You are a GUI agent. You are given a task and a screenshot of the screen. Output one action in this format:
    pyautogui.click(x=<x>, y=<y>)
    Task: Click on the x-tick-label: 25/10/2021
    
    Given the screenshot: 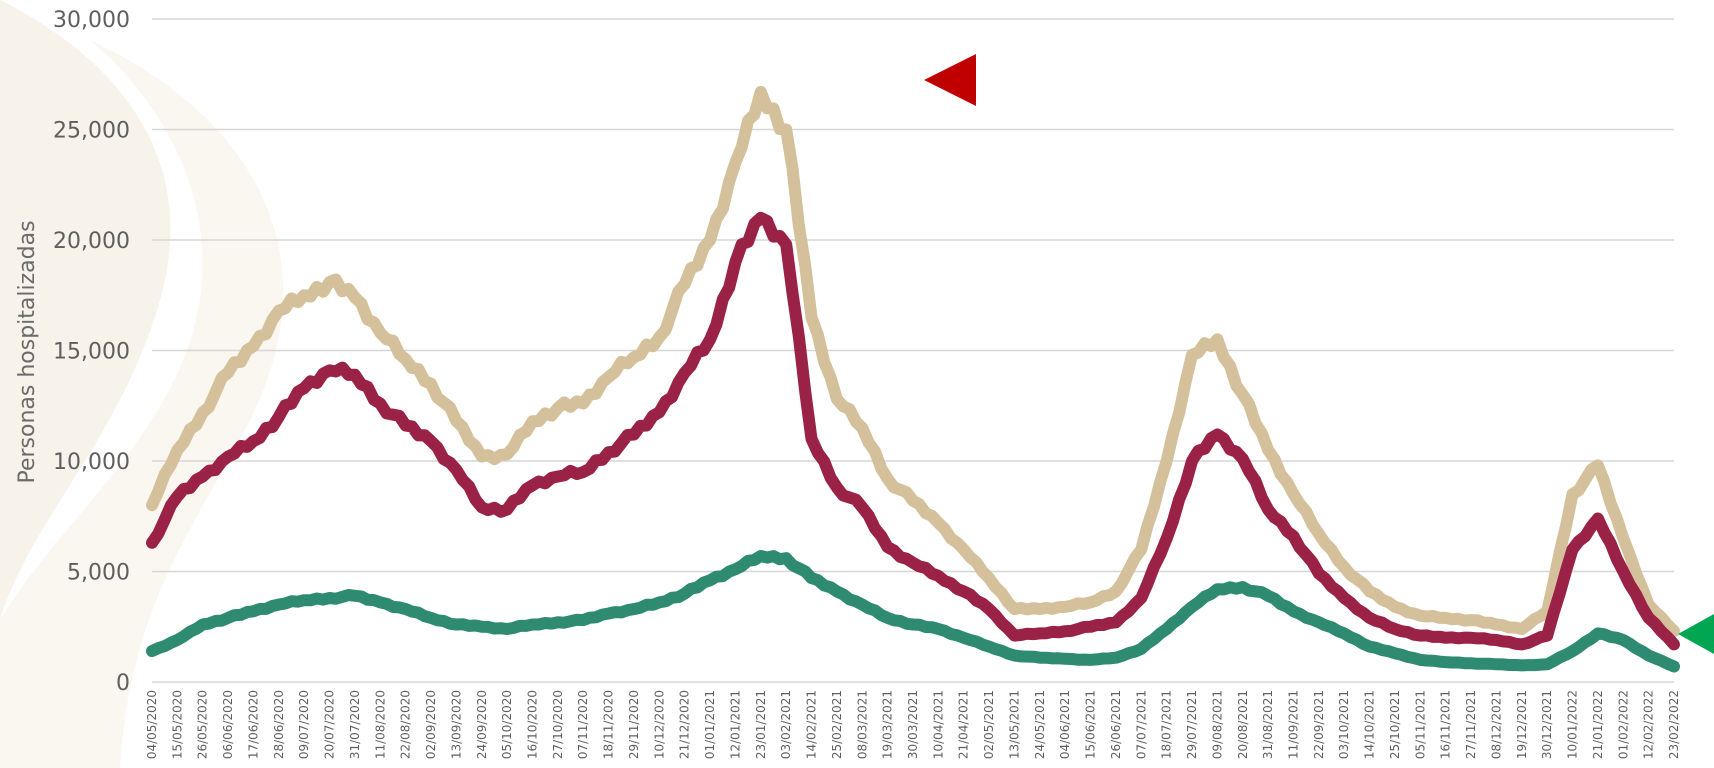 What is the action you would take?
    pyautogui.click(x=1395, y=724)
    